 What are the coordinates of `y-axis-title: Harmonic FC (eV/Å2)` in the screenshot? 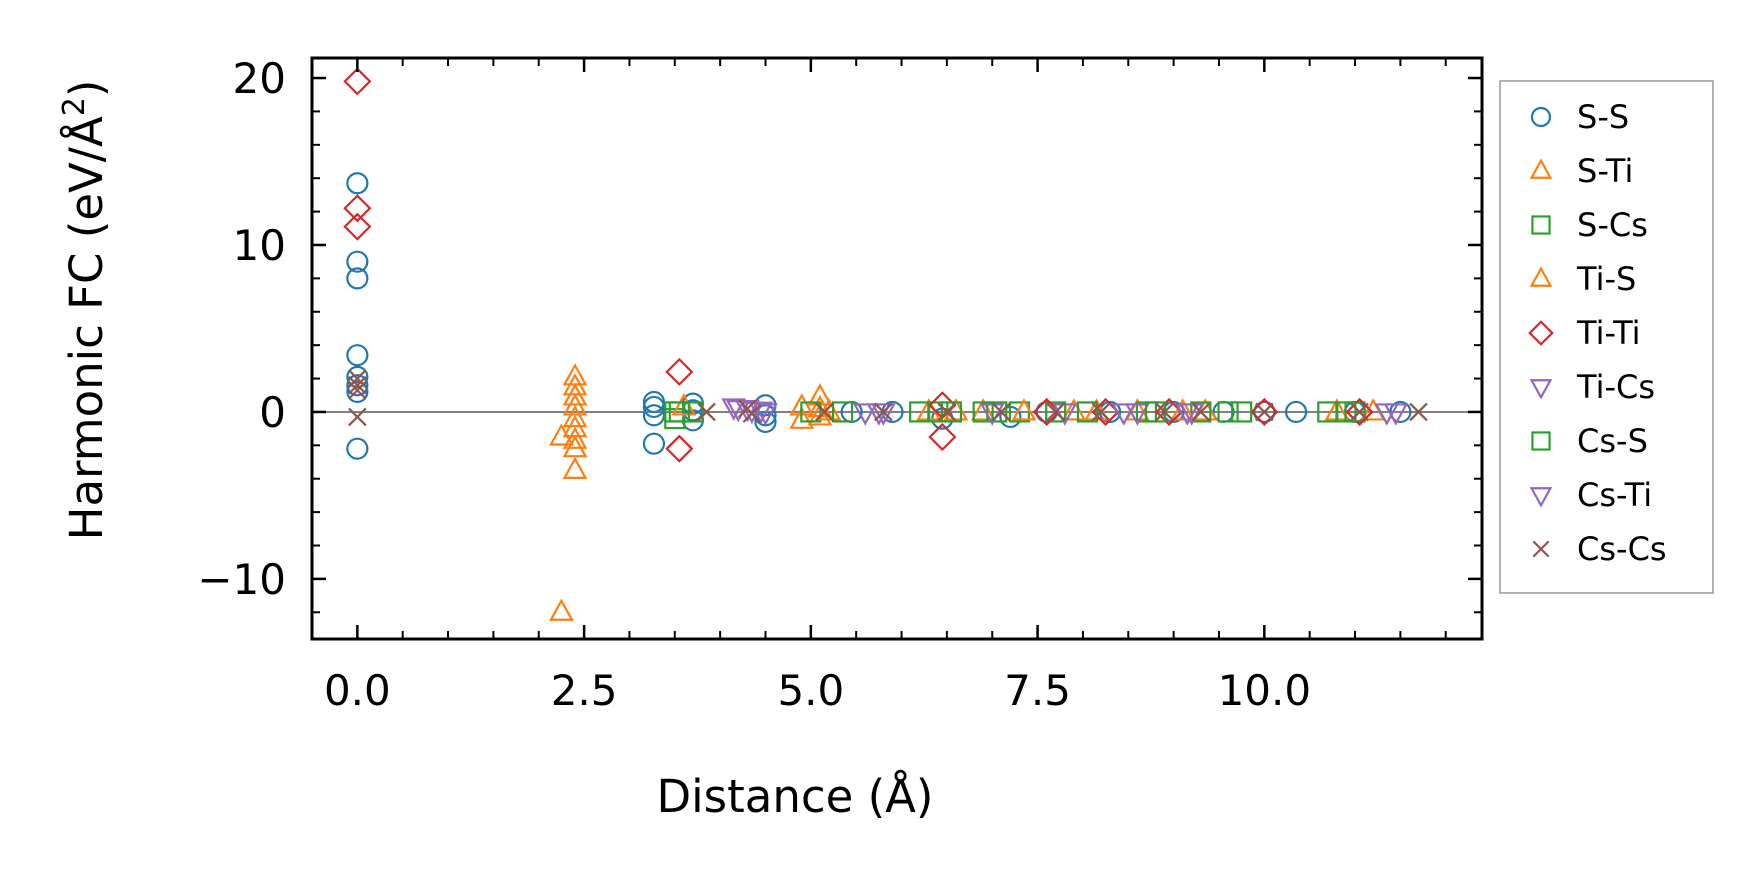 It's located at (85, 310).